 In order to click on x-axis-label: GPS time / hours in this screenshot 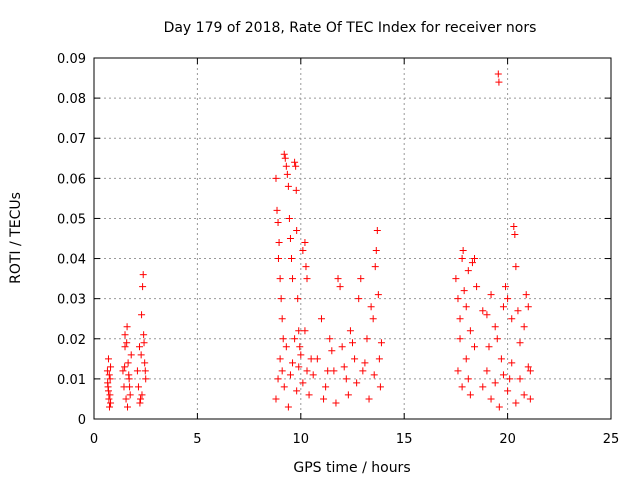, I will do `click(351, 468)`.